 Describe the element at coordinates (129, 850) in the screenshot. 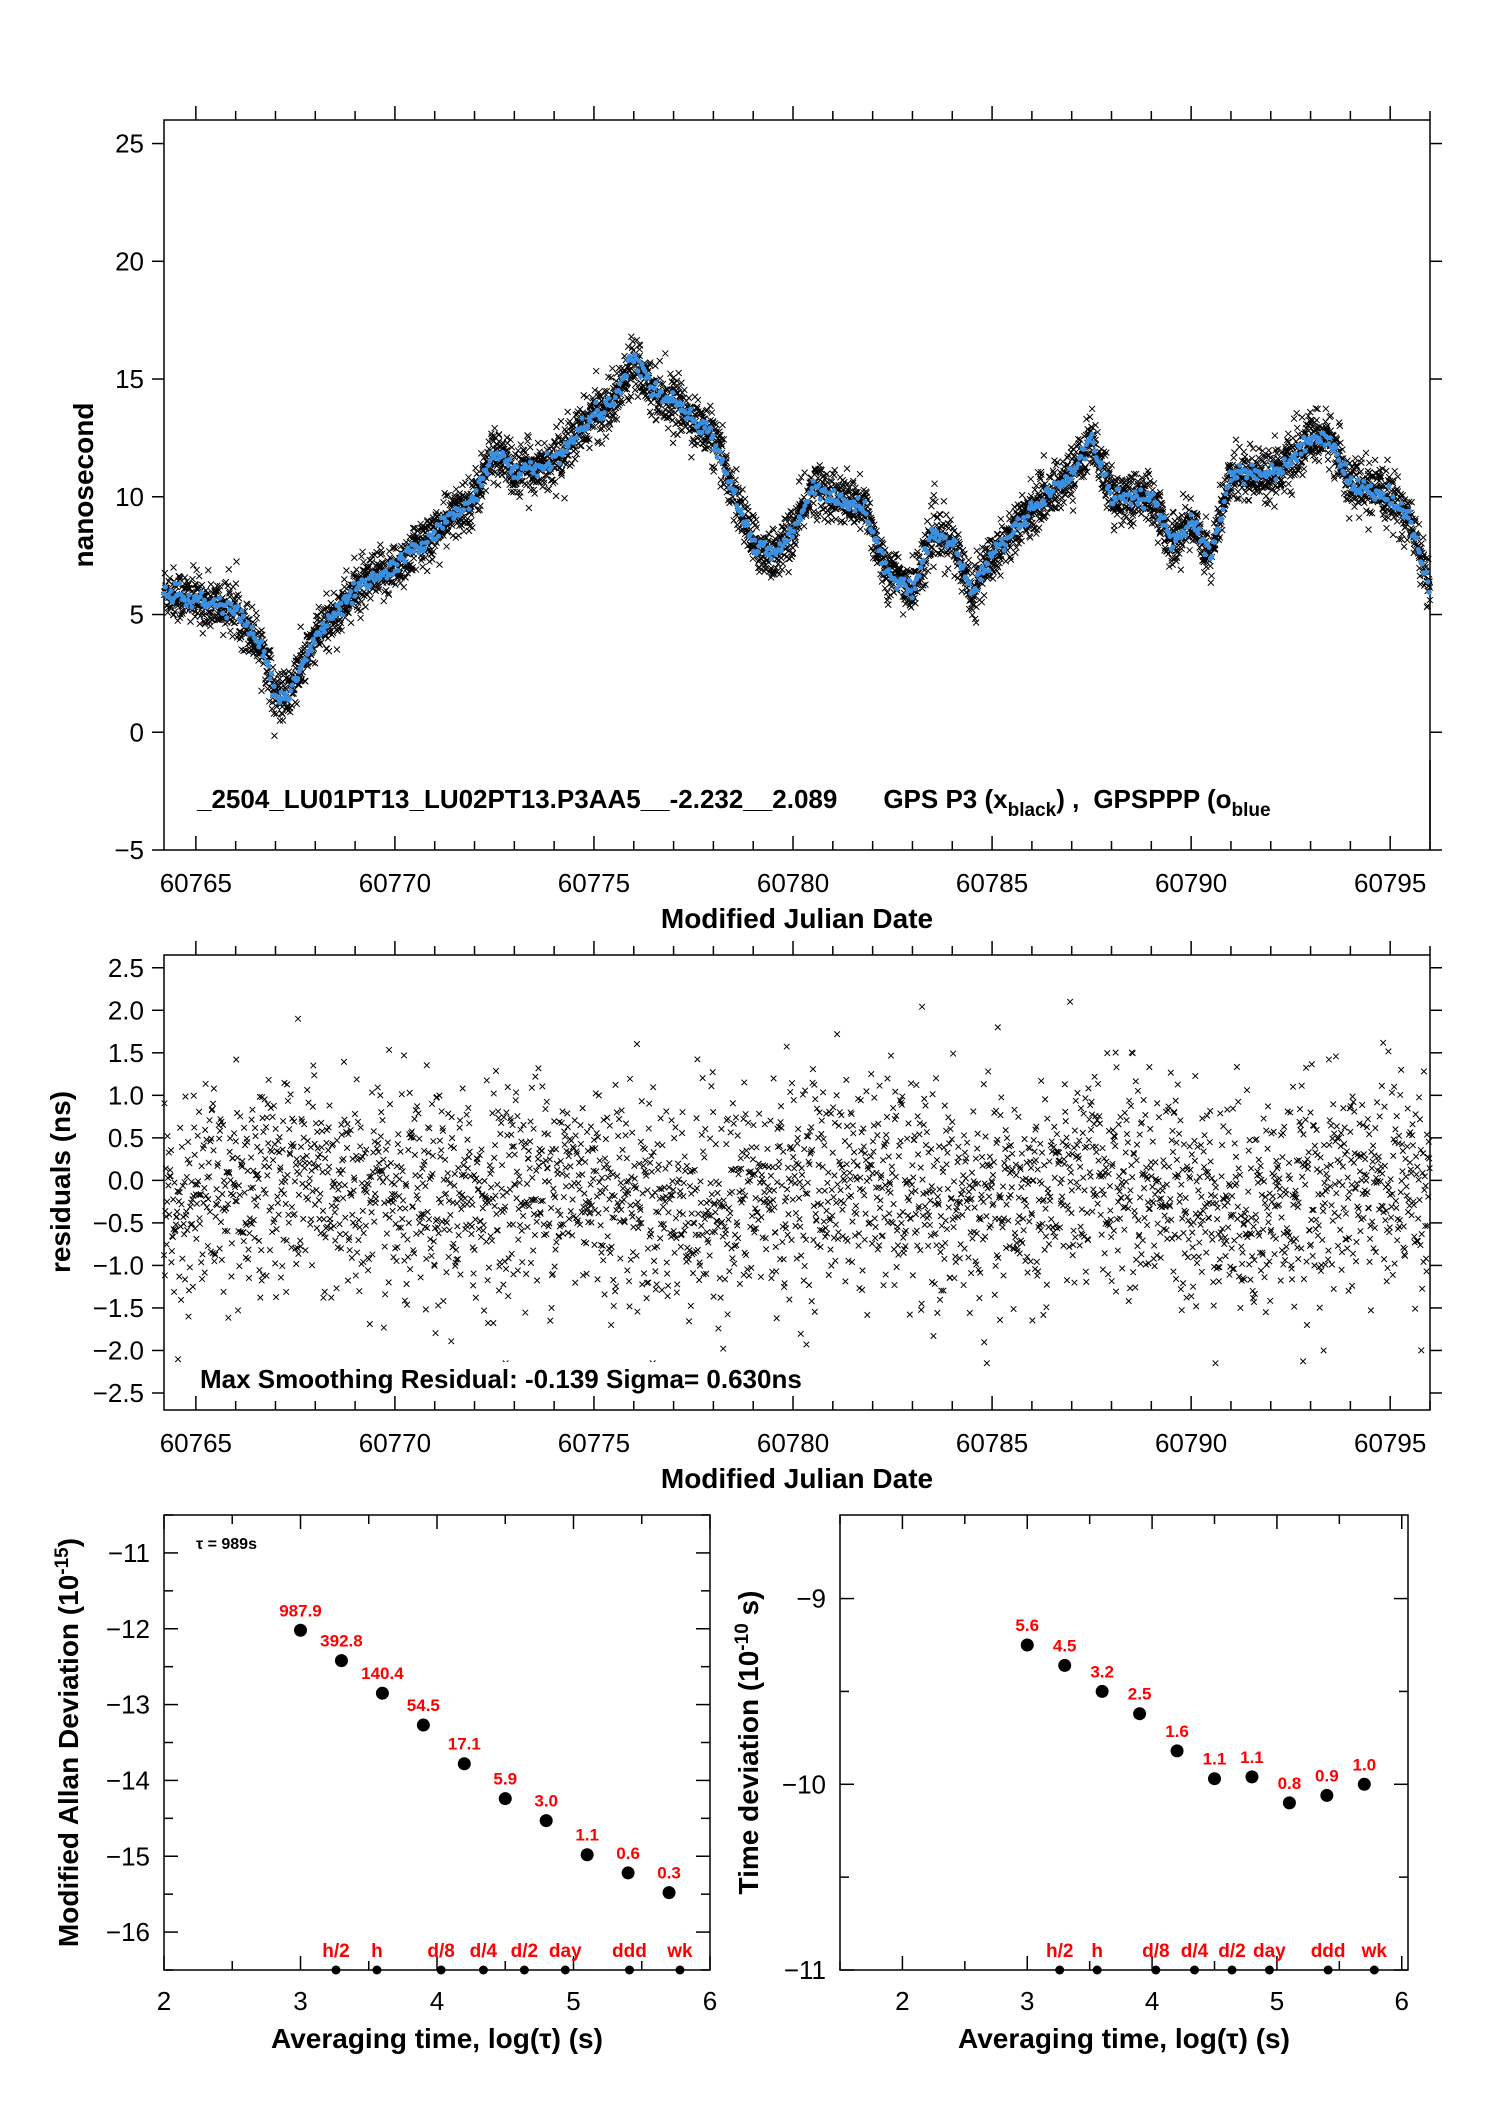

I see `y-tick-label: −5` at that location.